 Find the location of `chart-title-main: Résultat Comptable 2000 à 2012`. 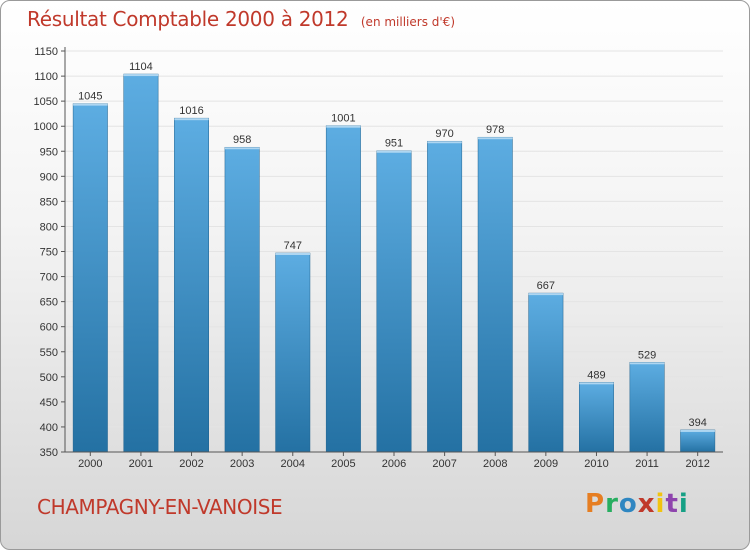

chart-title-main: Résultat Comptable 2000 à 2012 is located at coordinates (188, 19).